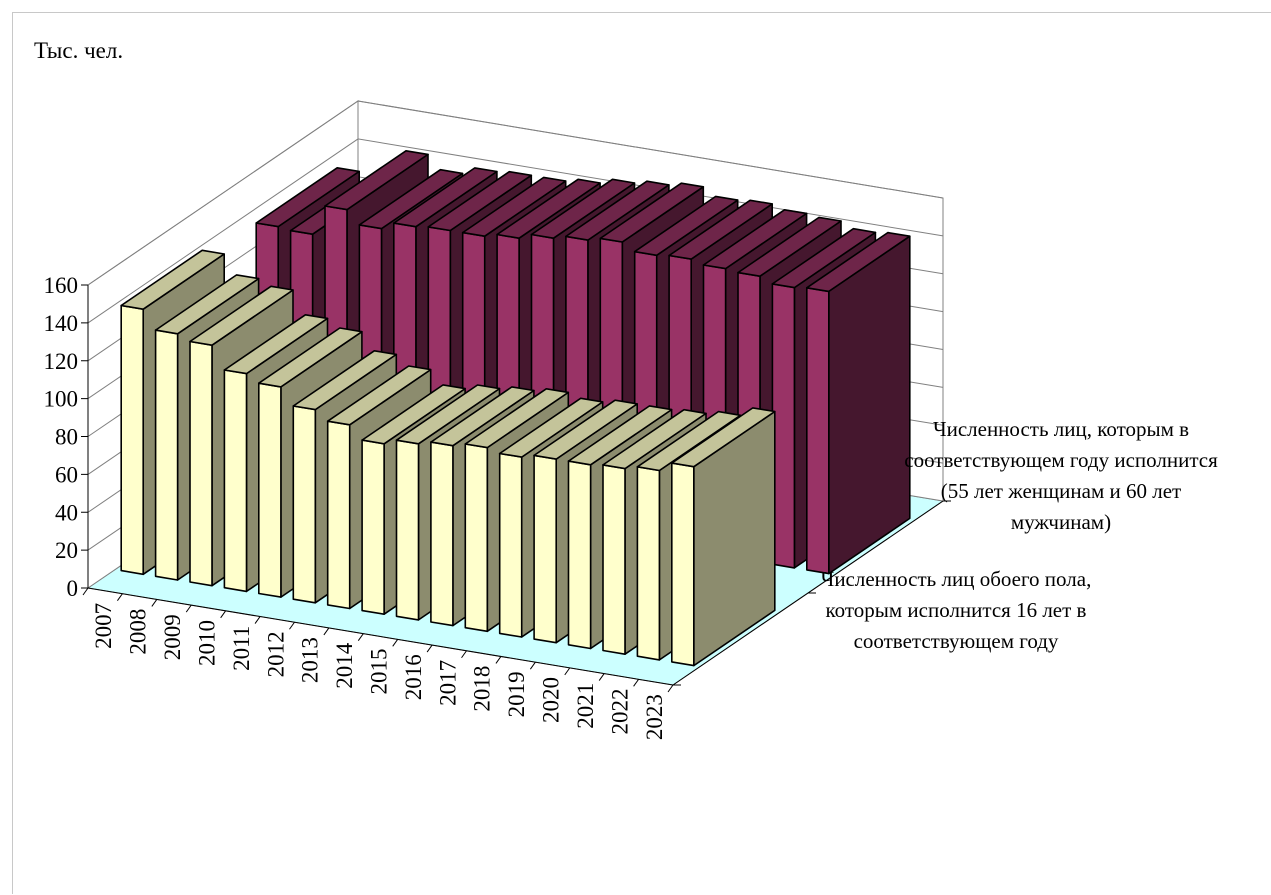 The image size is (1271, 895). I want to click on y-tick-label: 120, so click(61, 361).